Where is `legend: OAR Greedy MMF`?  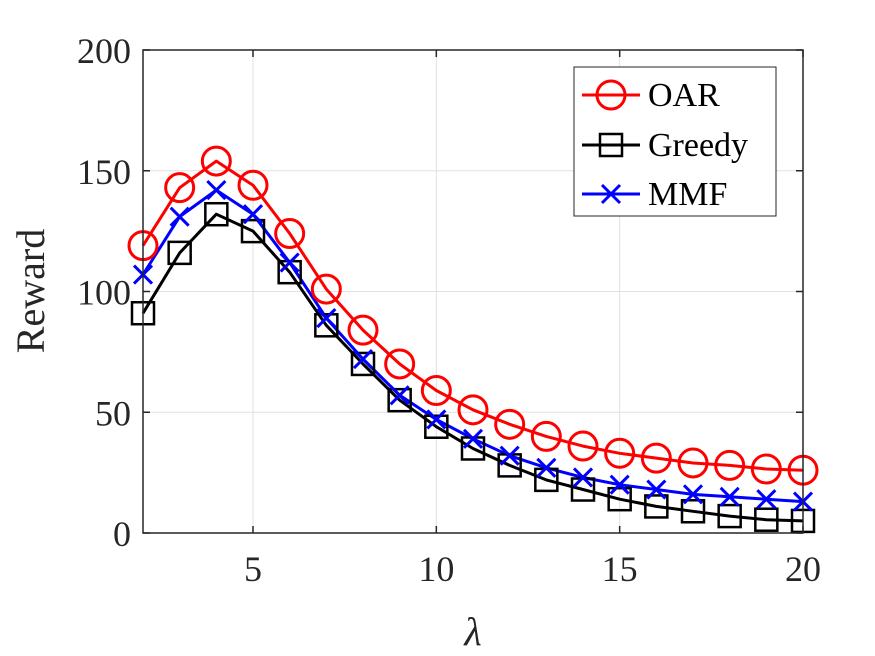 legend: OAR Greedy MMF is located at coordinates (675, 141).